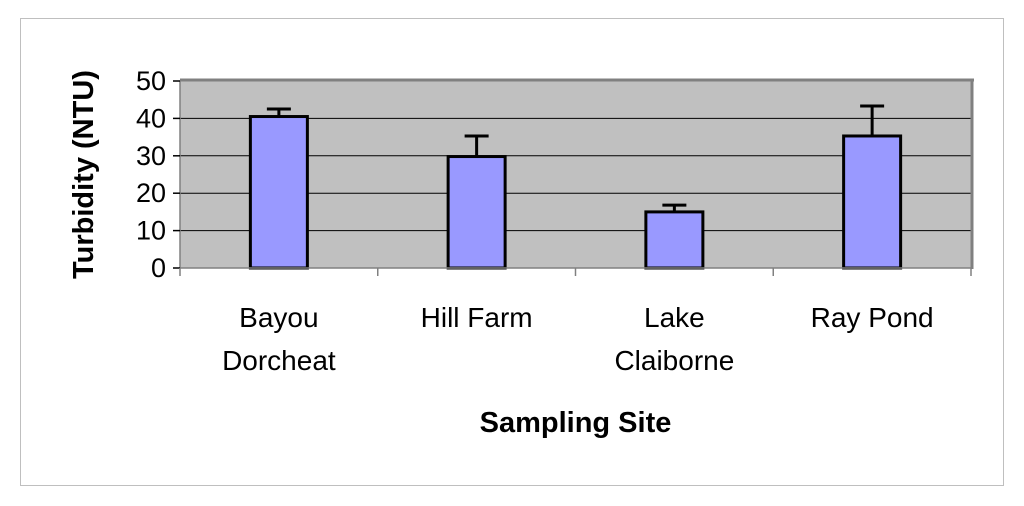 Image resolution: width=1024 pixels, height=506 pixels. What do you see at coordinates (674, 339) in the screenshot?
I see `category-label: Lake Claiborne` at bounding box center [674, 339].